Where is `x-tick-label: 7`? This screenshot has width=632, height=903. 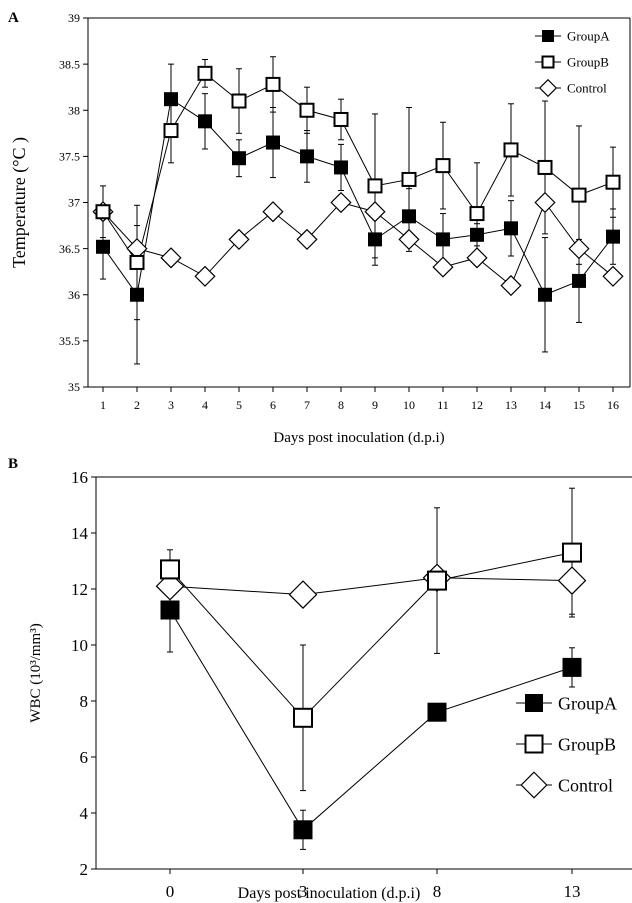 x-tick-label: 7 is located at coordinates (307, 405).